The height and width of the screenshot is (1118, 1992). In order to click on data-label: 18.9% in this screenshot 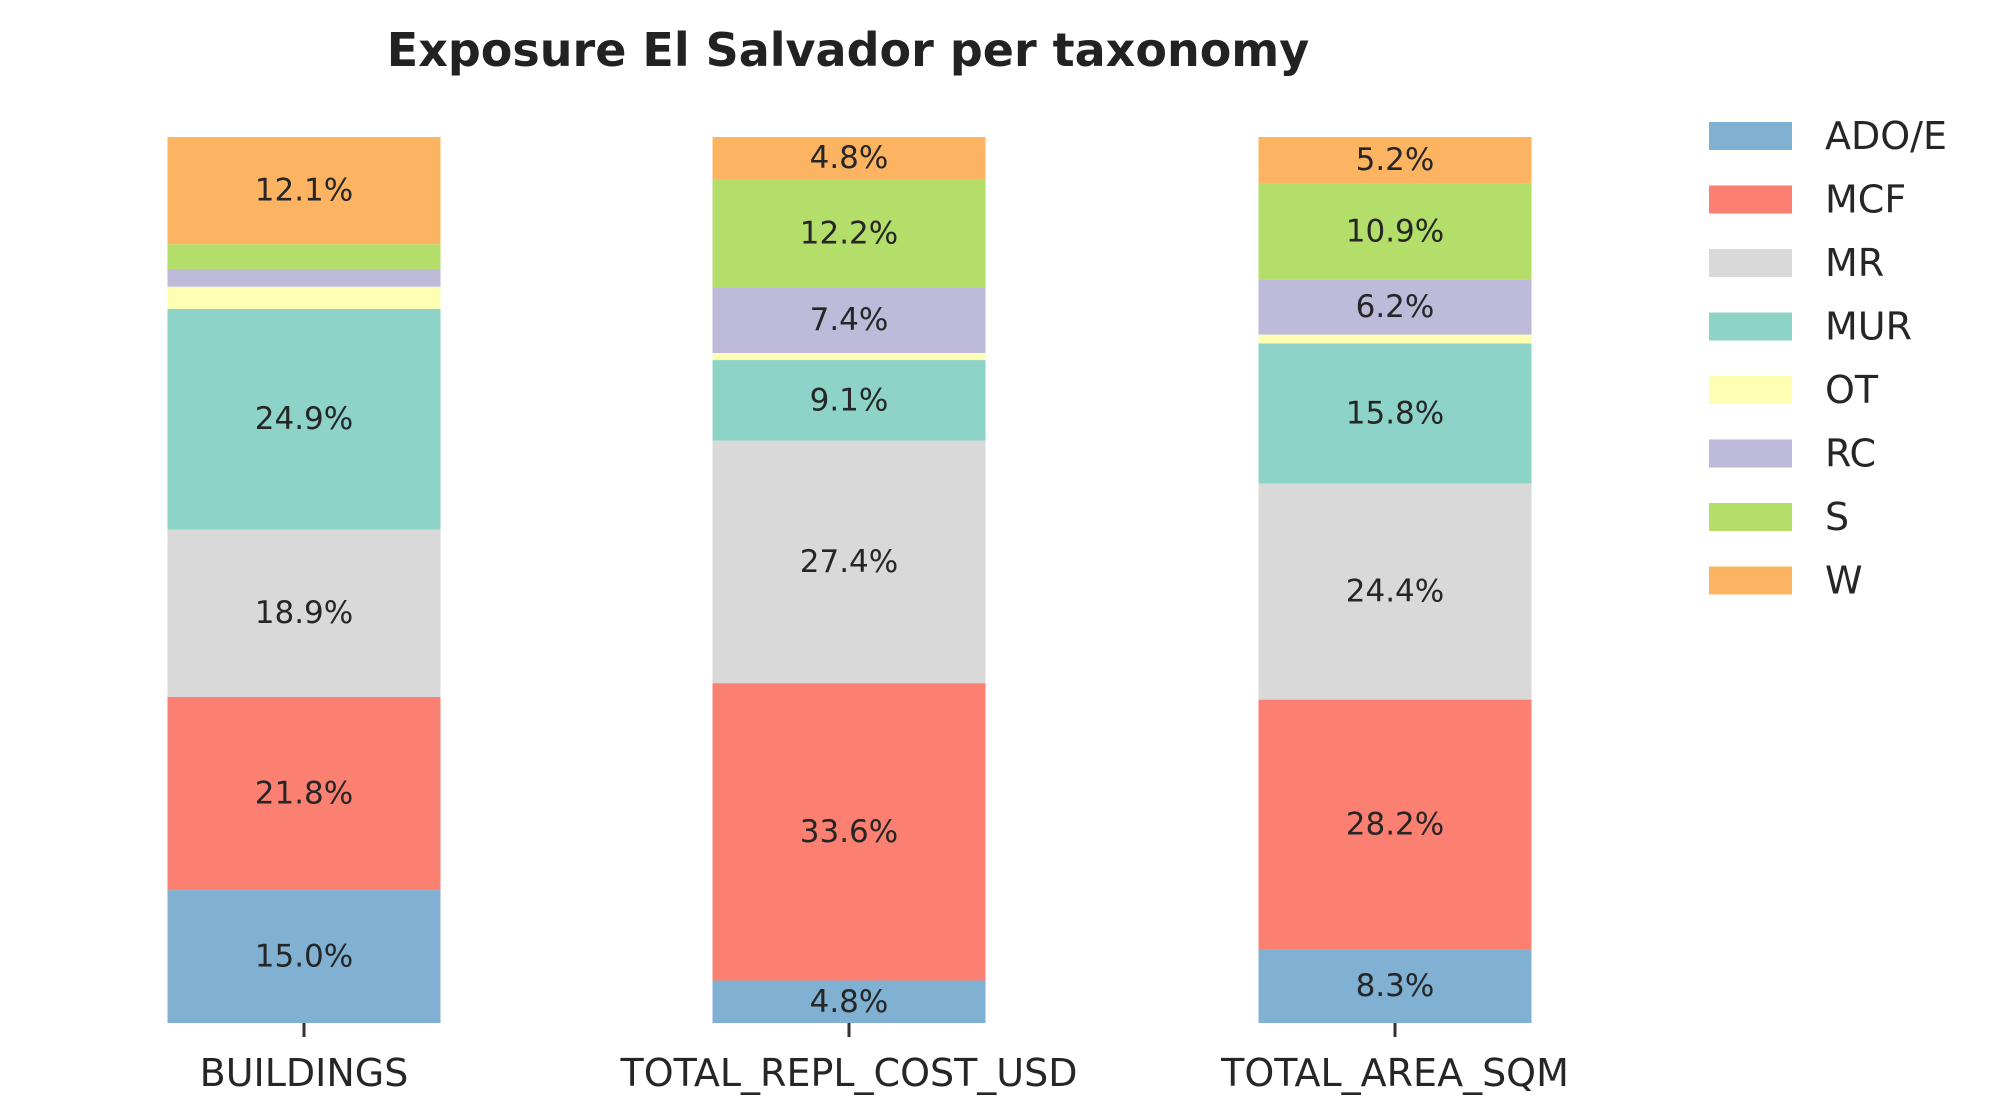, I will do `click(304, 613)`.